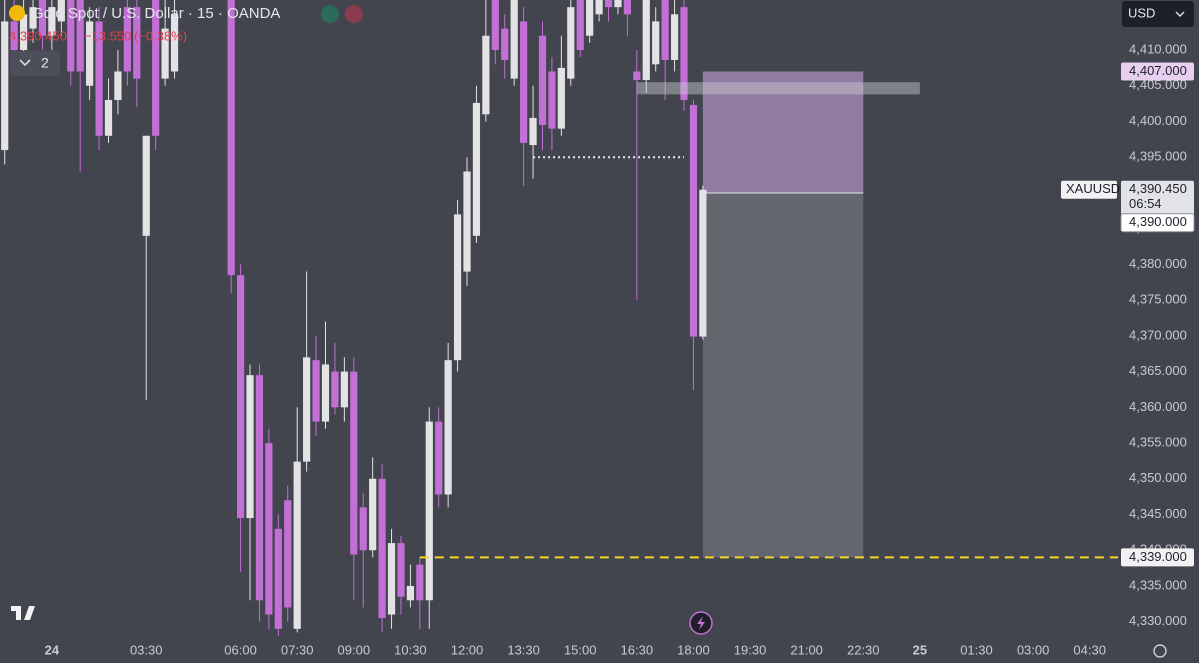 This screenshot has height=663, width=1199. I want to click on indicator-count: 2, so click(45, 63).